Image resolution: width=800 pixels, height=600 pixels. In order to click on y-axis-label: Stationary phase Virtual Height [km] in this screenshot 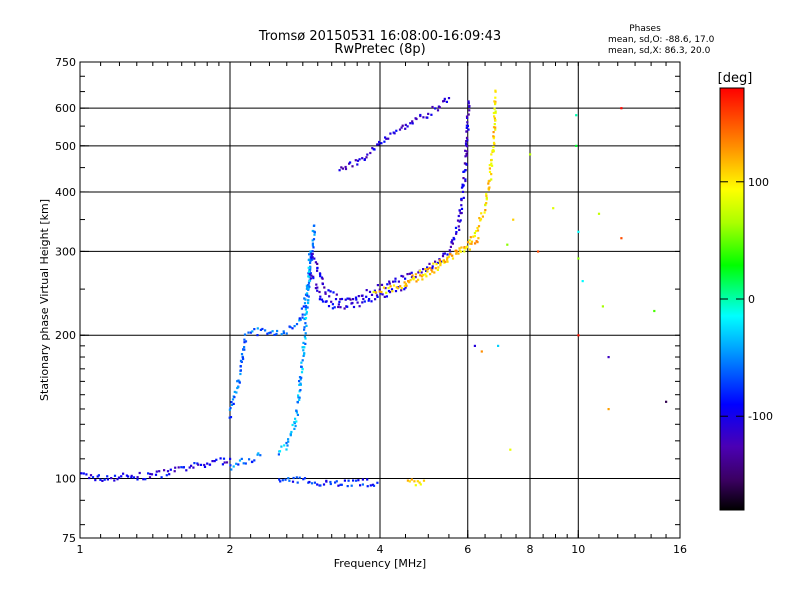, I will do `click(44, 300)`.